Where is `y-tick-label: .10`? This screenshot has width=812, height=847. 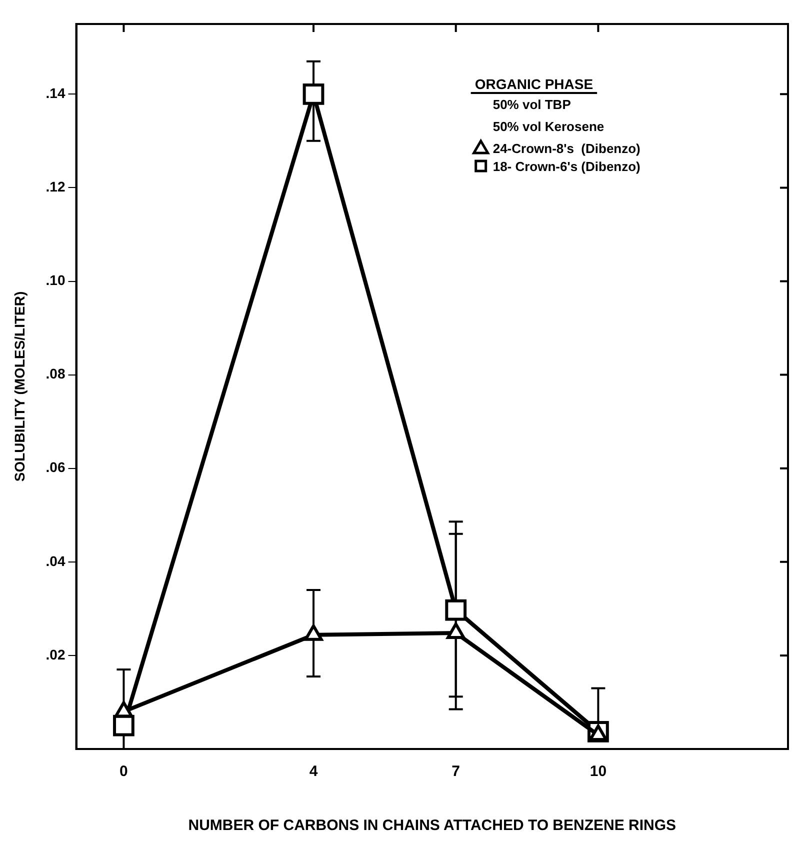 y-tick-label: .10 is located at coordinates (56, 280).